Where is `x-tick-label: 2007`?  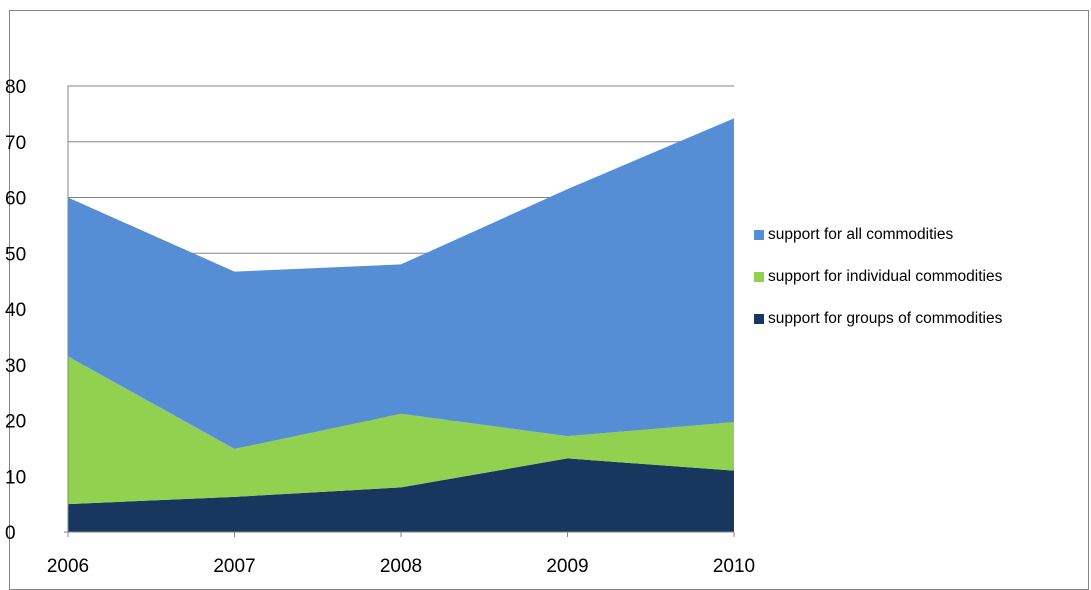
x-tick-label: 2007 is located at coordinates (234, 566).